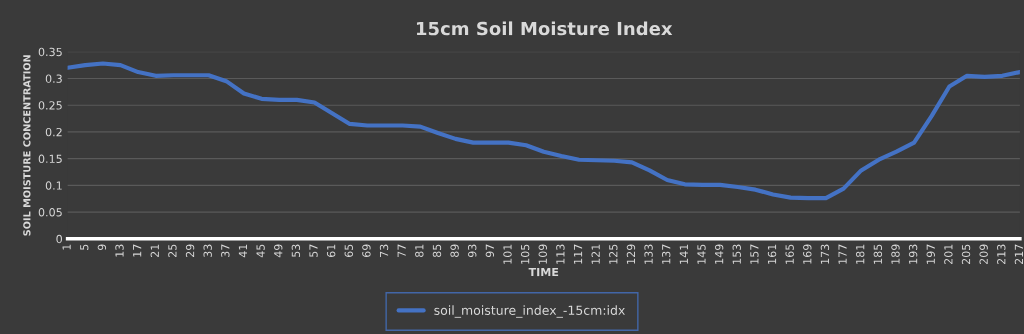  What do you see at coordinates (437, 251) in the screenshot?
I see `x-tick-label: 85` at bounding box center [437, 251].